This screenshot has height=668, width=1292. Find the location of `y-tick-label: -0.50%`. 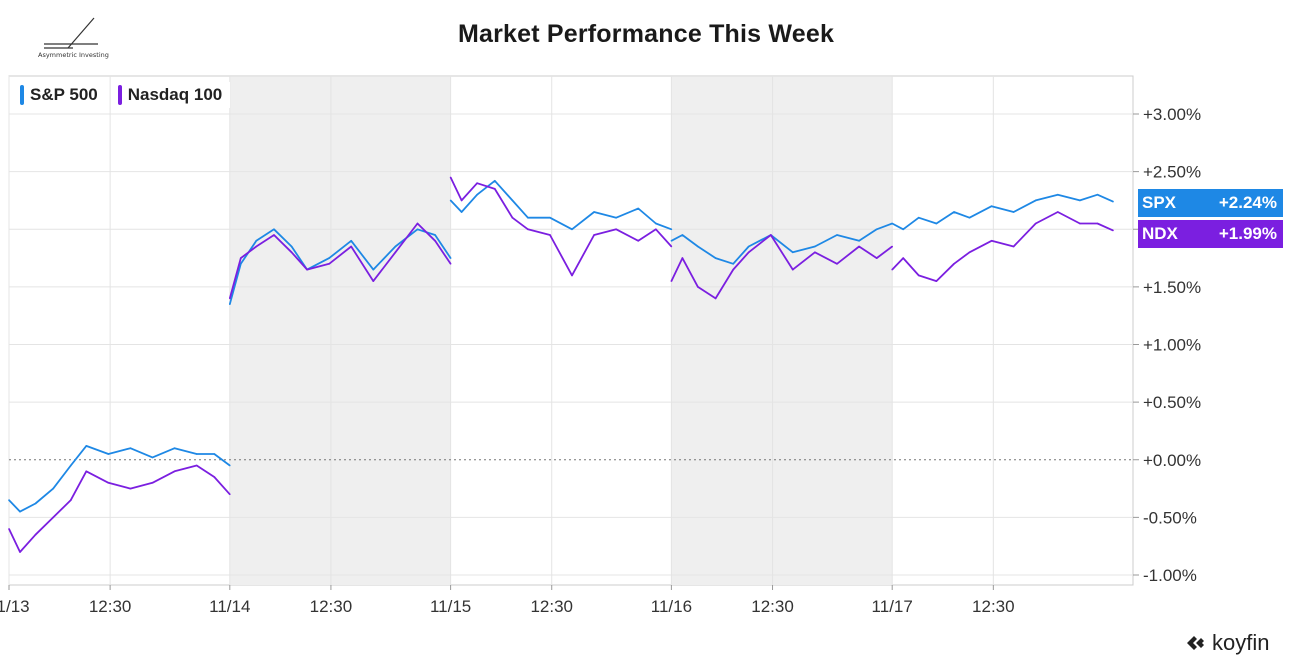

y-tick-label: -0.50% is located at coordinates (1170, 517).